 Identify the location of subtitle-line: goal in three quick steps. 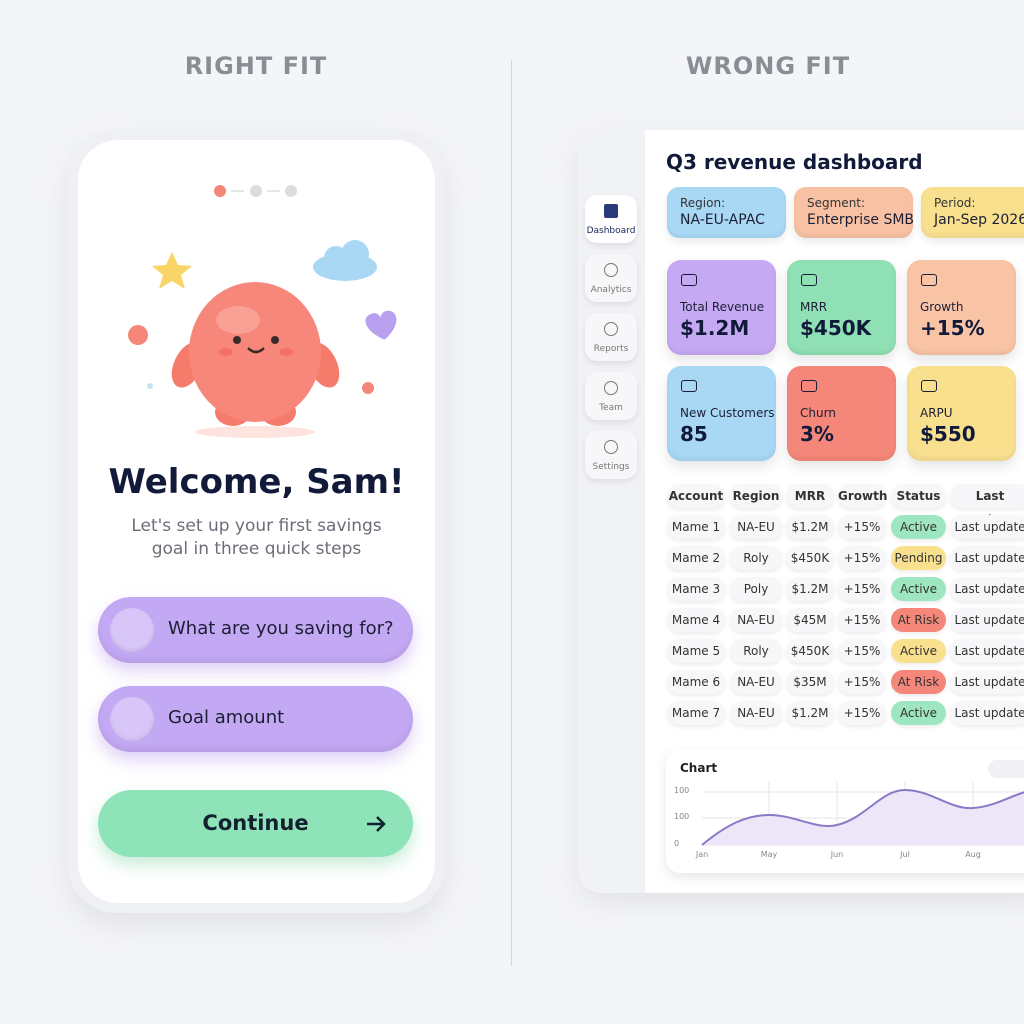
(256, 549).